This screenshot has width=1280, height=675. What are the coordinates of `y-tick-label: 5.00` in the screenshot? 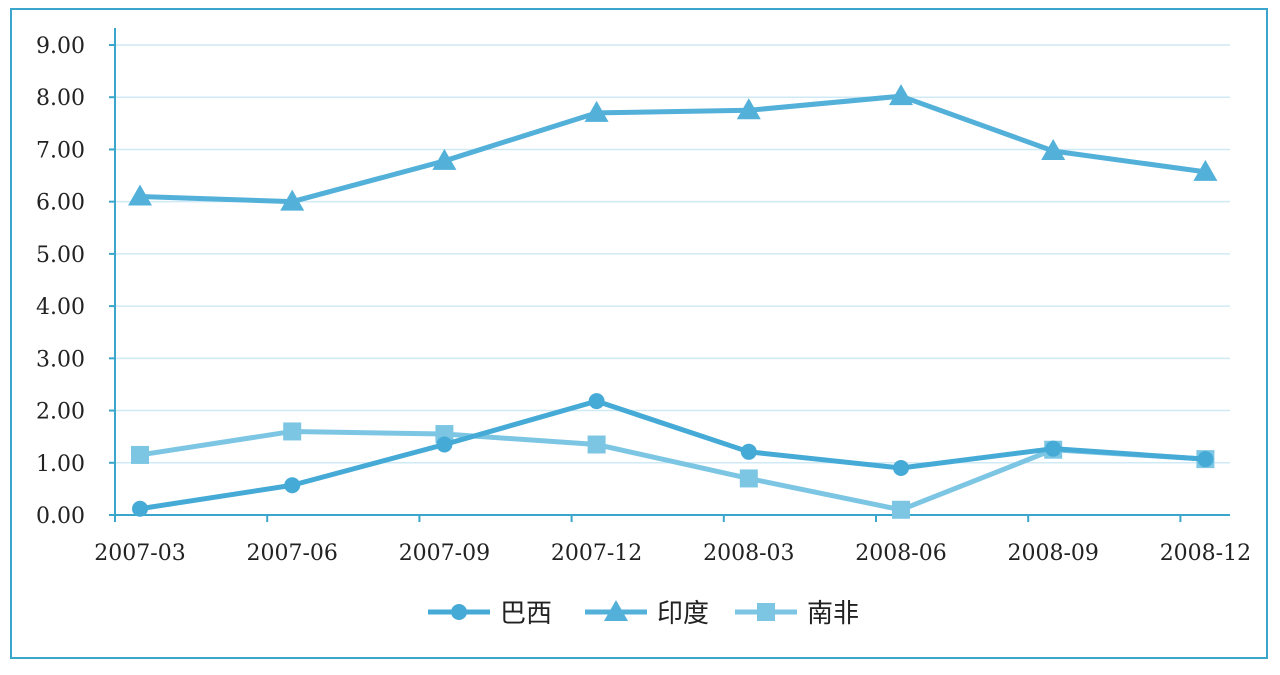 It's located at (60, 255).